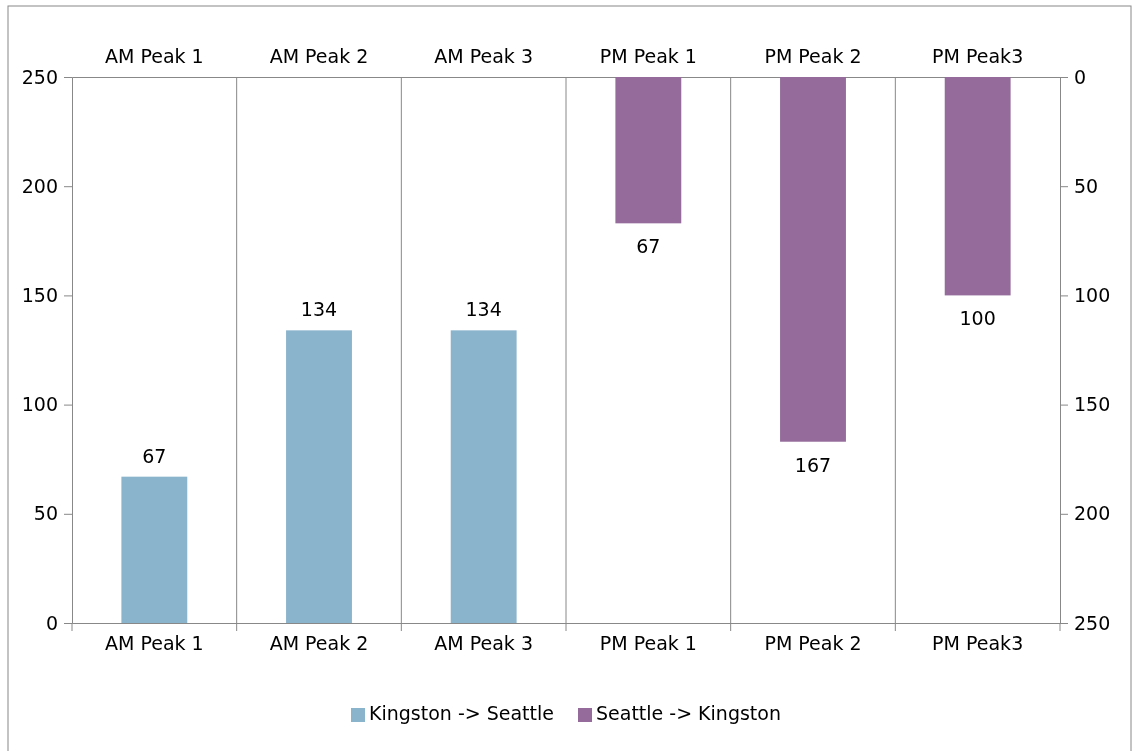 The height and width of the screenshot is (751, 1133). What do you see at coordinates (1092, 513) in the screenshot?
I see `y2-tick-label: 200` at bounding box center [1092, 513].